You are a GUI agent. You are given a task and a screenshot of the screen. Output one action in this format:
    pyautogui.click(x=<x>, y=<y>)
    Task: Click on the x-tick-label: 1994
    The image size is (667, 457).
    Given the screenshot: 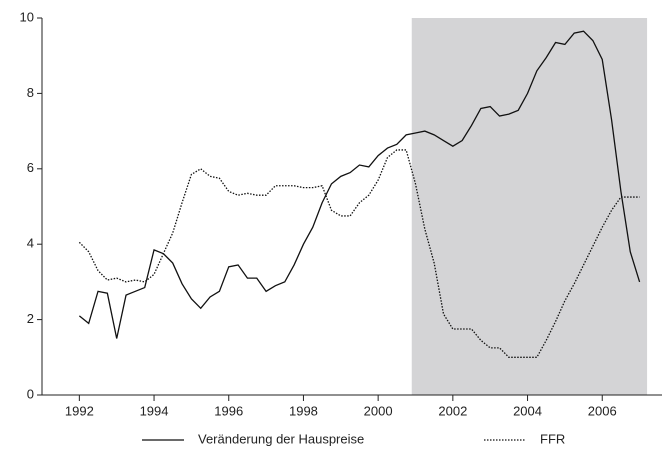 What is the action you would take?
    pyautogui.click(x=154, y=410)
    